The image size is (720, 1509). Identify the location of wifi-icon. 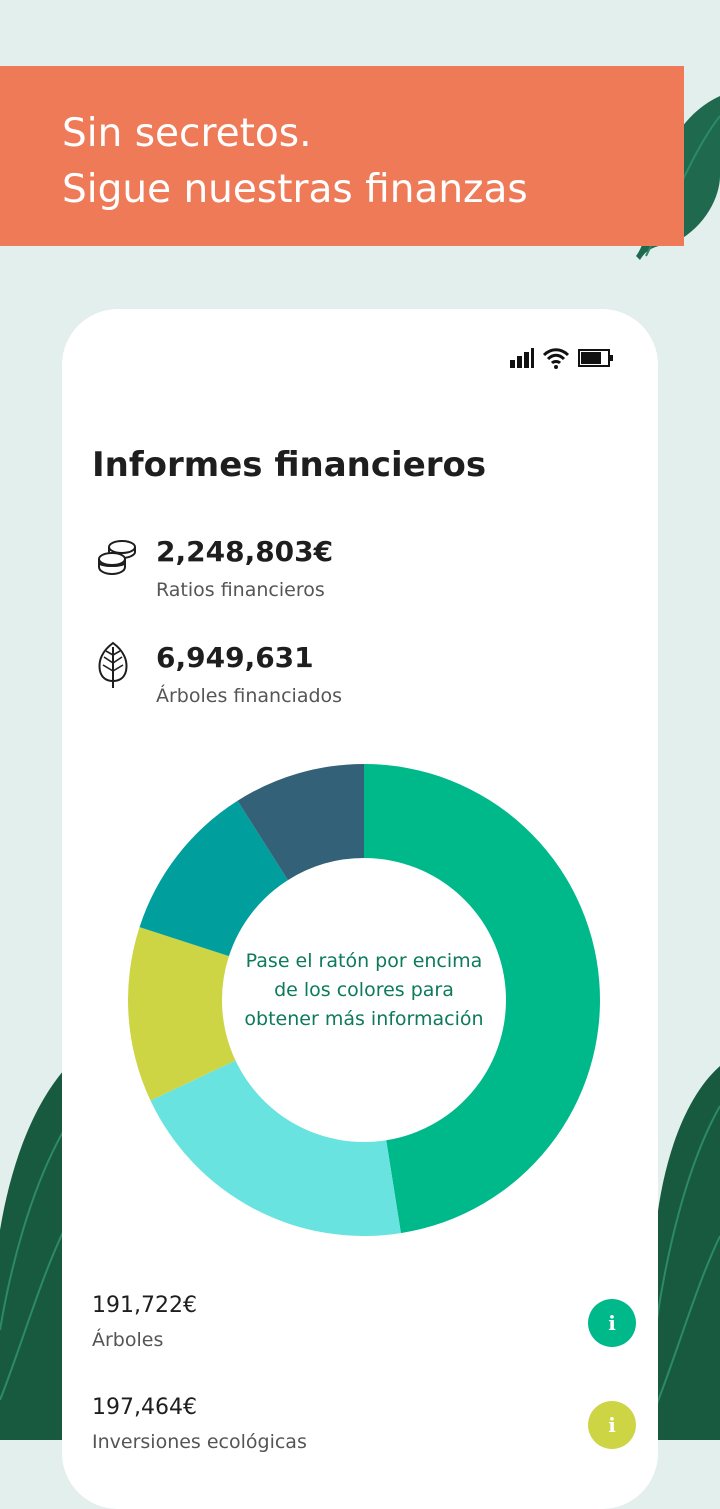
(556, 358).